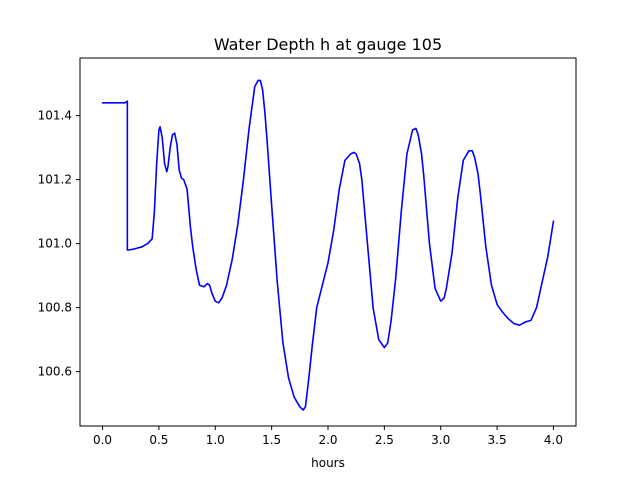 The image size is (640, 484). I want to click on x-tick-label: 0.5, so click(158, 440).